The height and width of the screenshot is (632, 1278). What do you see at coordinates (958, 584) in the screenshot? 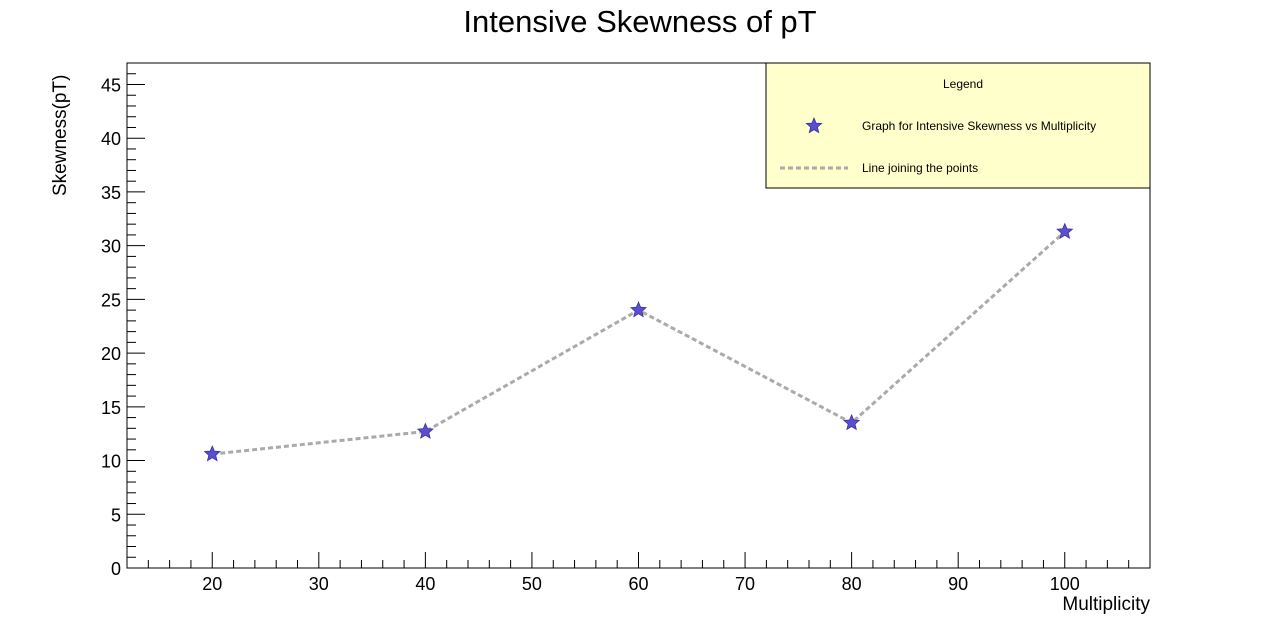
I see `x-tick-label: 90` at bounding box center [958, 584].